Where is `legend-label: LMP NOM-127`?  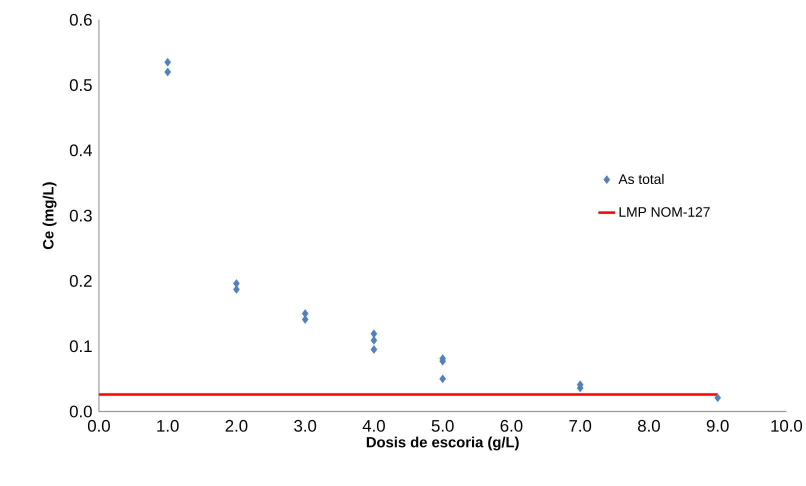 legend-label: LMP NOM-127 is located at coordinates (665, 212).